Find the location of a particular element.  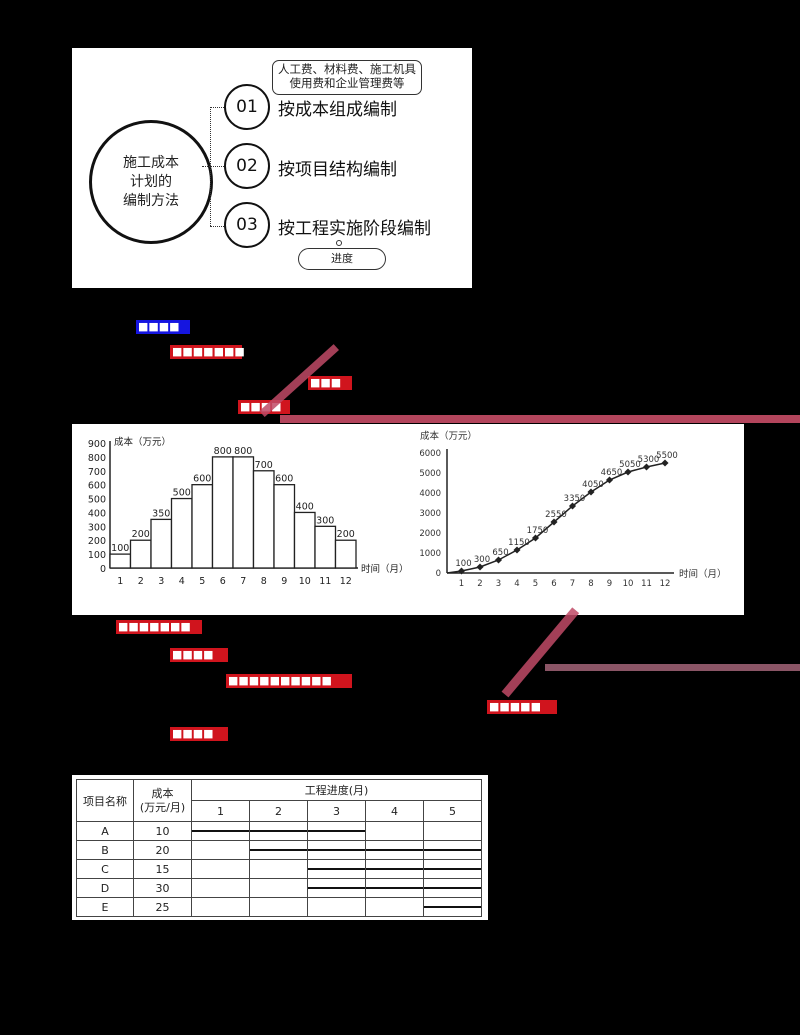

annotation-red: ■■■■■■■■■■ is located at coordinates (289, 681).